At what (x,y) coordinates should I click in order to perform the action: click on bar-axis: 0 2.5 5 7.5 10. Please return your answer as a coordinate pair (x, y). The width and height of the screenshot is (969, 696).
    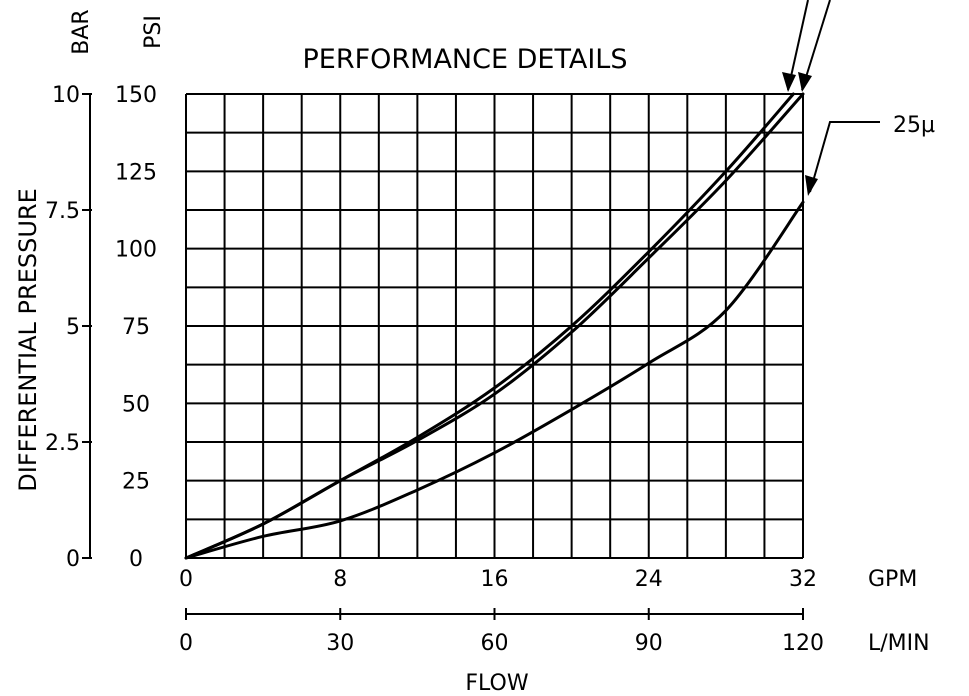
    Looking at the image, I should click on (68, 327).